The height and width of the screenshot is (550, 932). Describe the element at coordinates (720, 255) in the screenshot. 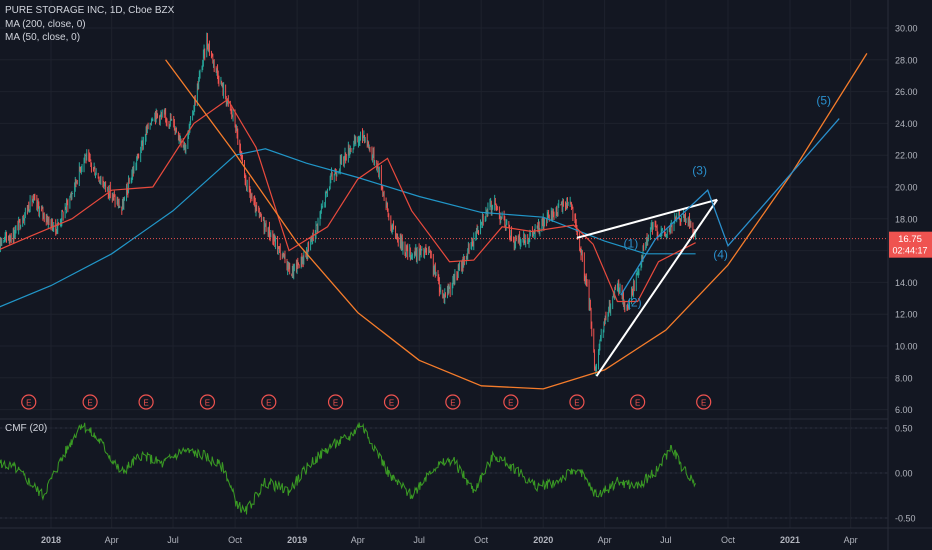

I see `wave-label: (4)` at that location.